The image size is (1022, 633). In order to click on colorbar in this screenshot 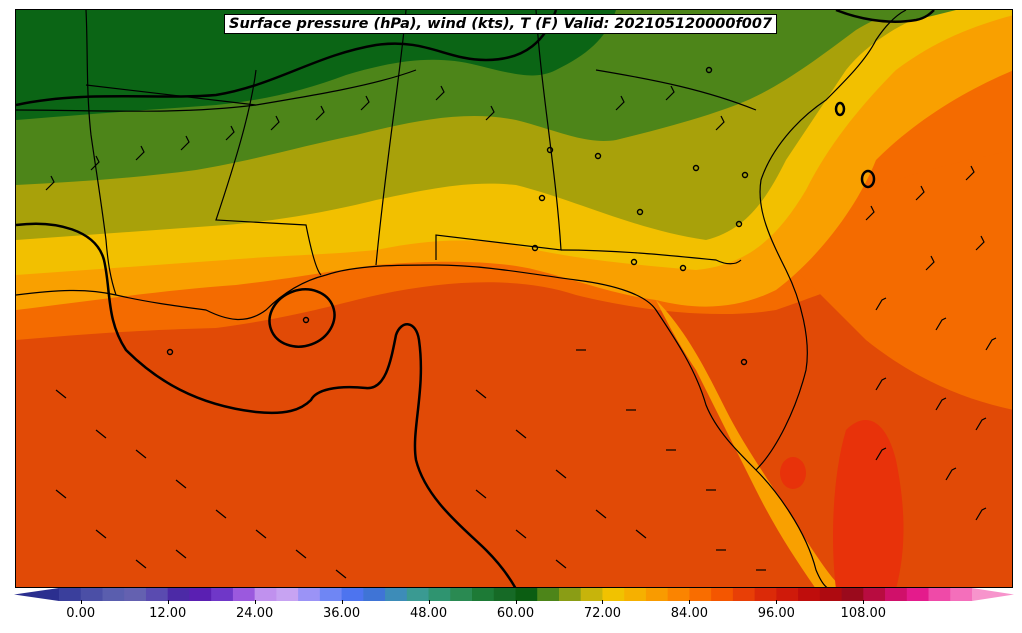, I will do `click(514, 594)`.